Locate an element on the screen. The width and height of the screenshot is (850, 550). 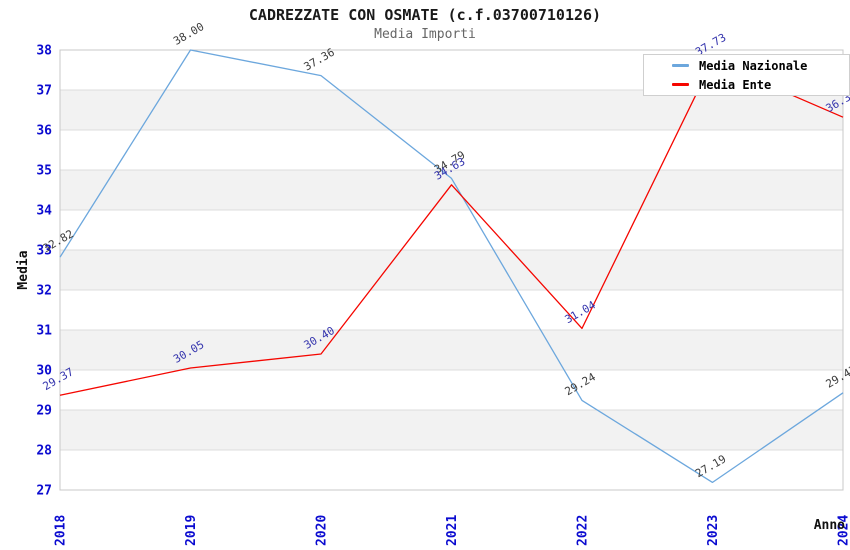
x-tick-label: 2023 is located at coordinates (713, 530).